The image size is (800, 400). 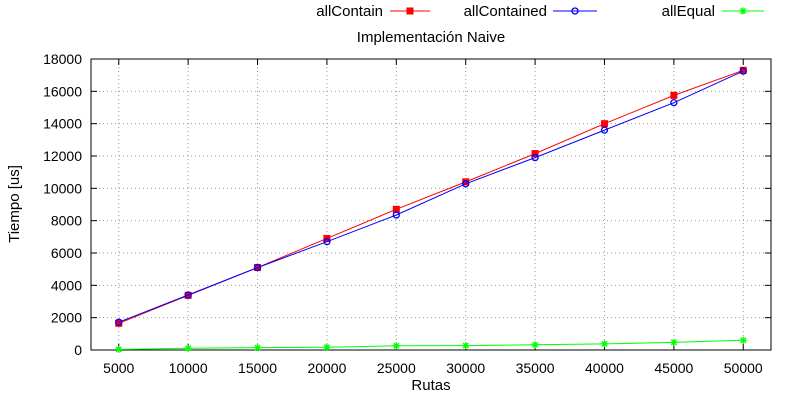 I want to click on x-tick-label: 50000, so click(x=743, y=368).